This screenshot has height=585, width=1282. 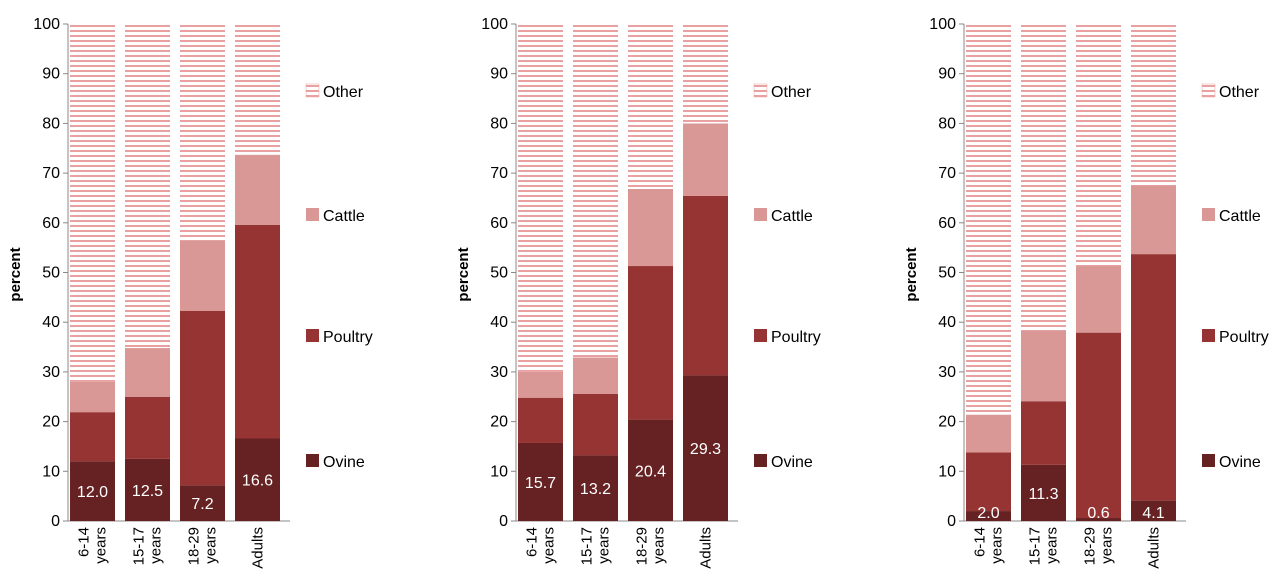 I want to click on y-tick-label: 10, so click(x=499, y=471).